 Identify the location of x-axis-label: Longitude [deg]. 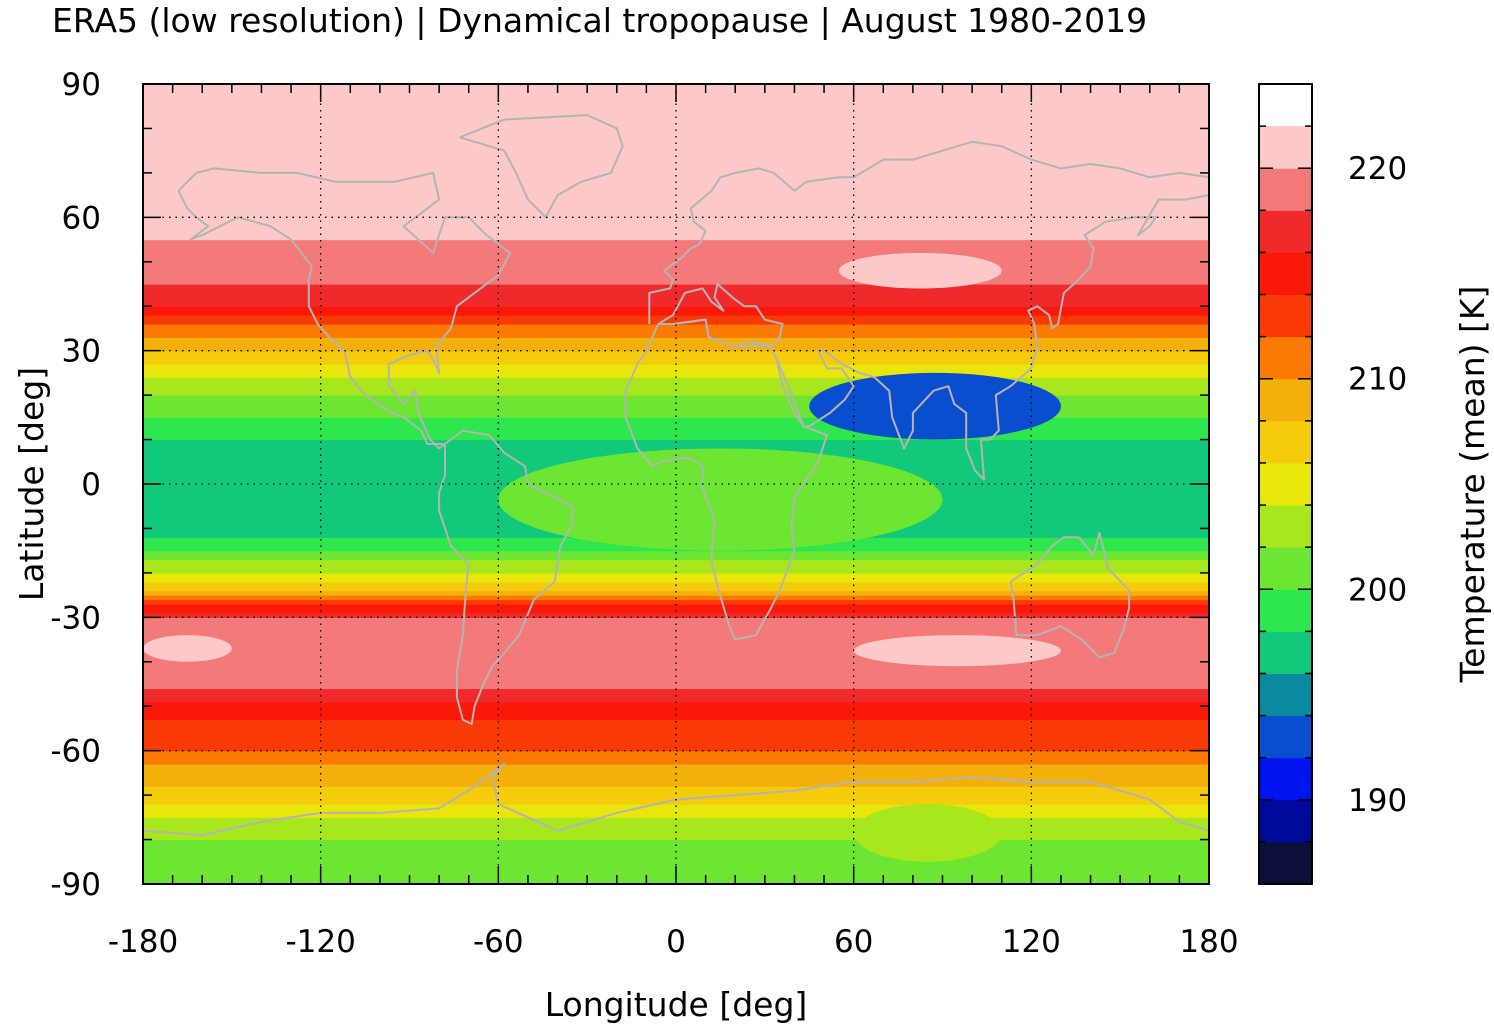
(676, 1004).